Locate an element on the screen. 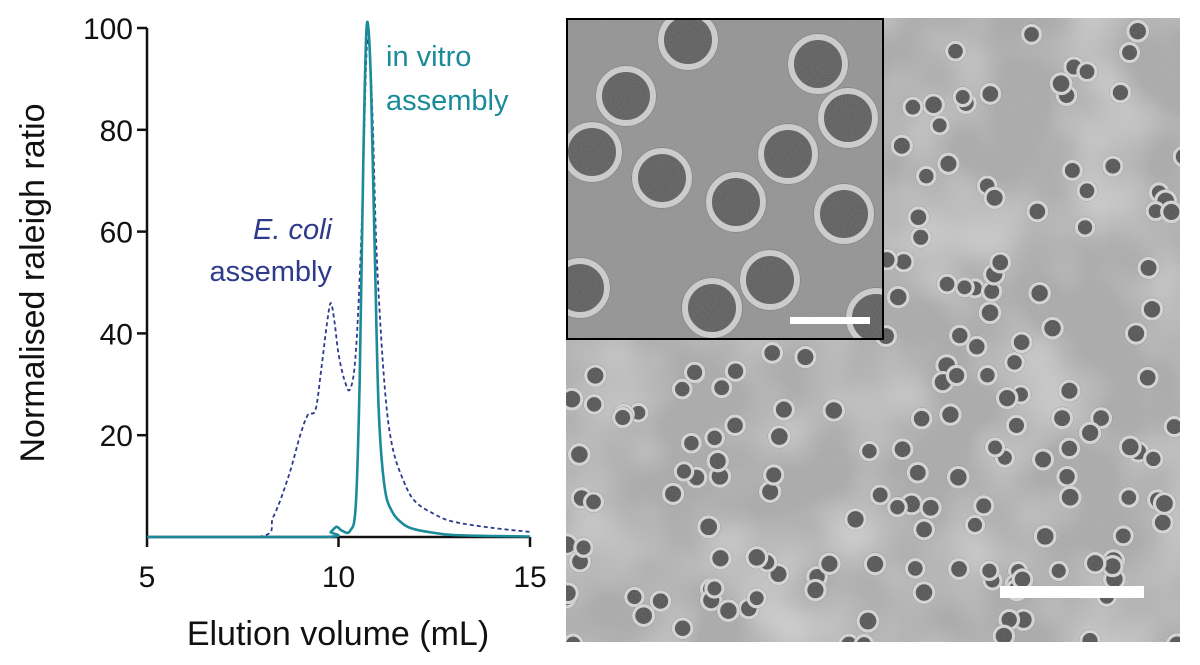  annotation-in-vitro: in vitro is located at coordinates (428, 57).